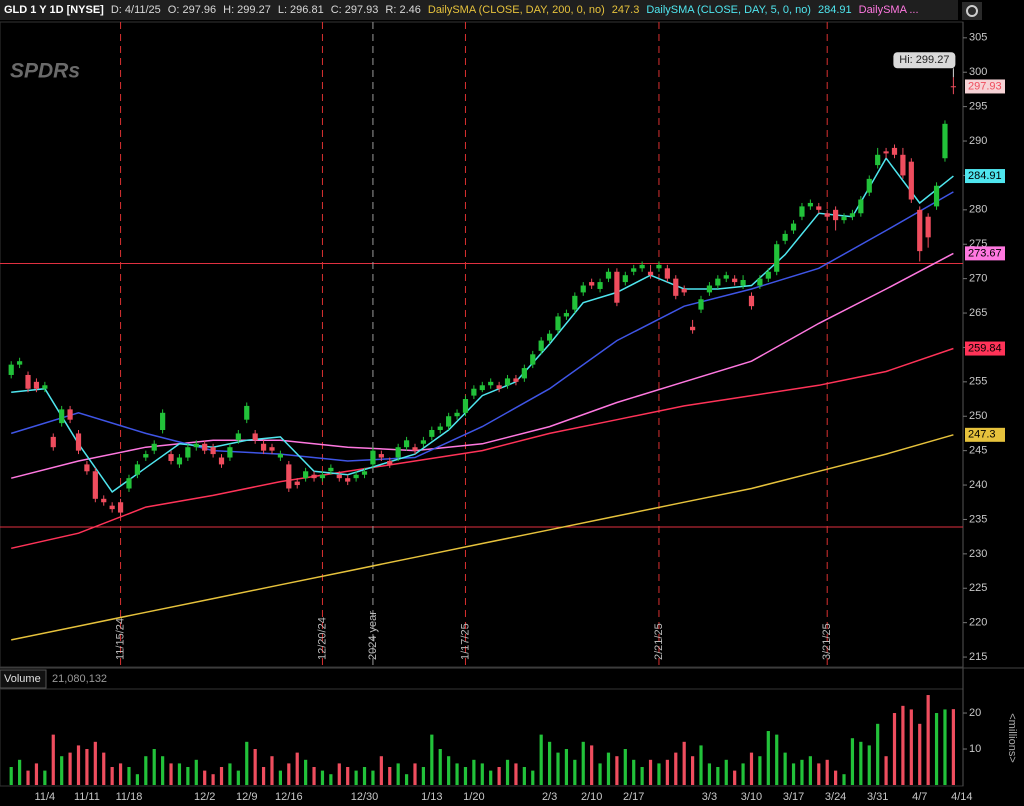 Image resolution: width=1024 pixels, height=806 pixels. What do you see at coordinates (633, 797) in the screenshot?
I see `x-tick-label: 2/17` at bounding box center [633, 797].